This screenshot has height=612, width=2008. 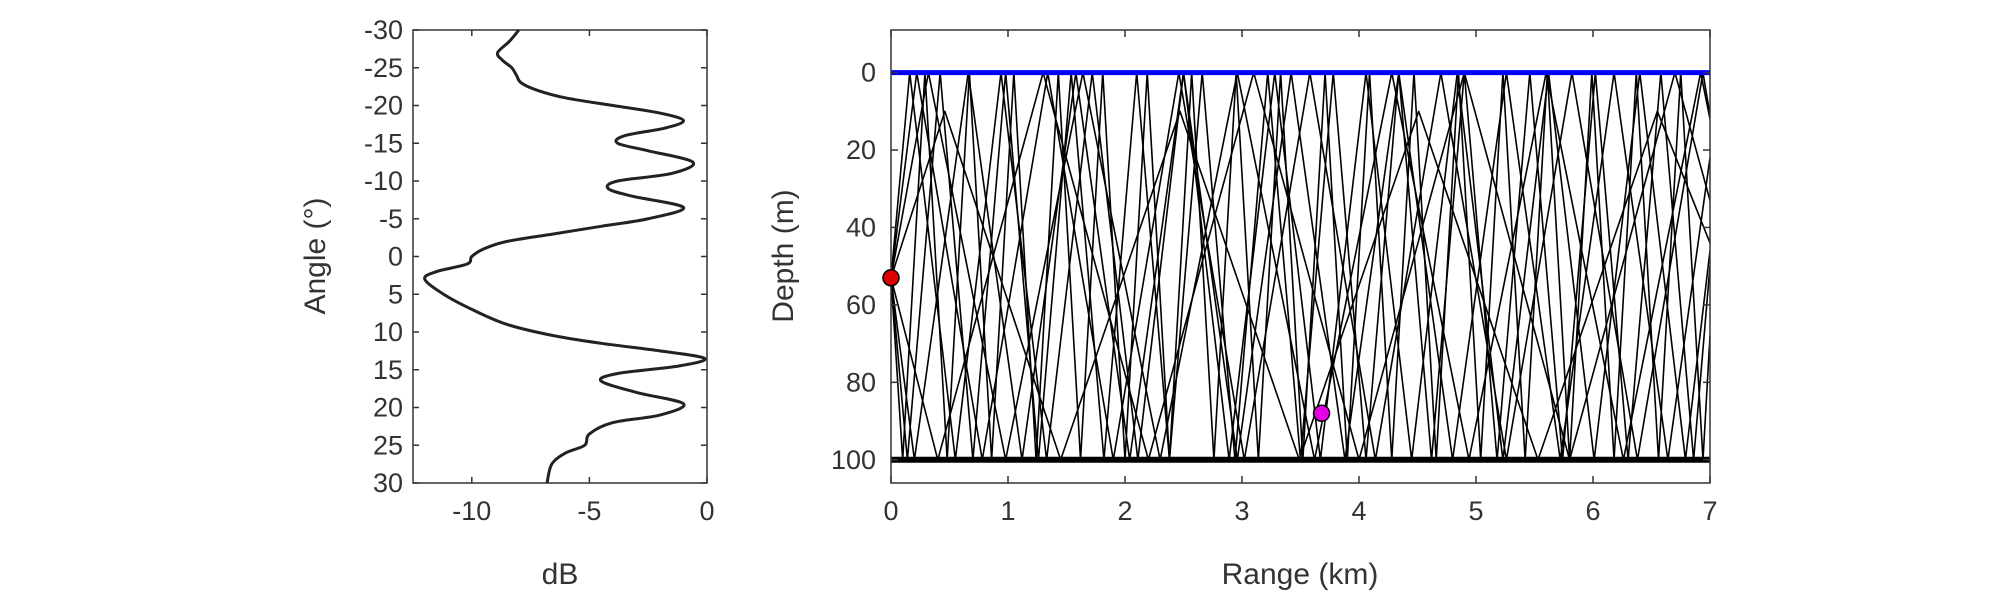 What do you see at coordinates (1124, 511) in the screenshot?
I see `ray-trace-x-tick-label: 2` at bounding box center [1124, 511].